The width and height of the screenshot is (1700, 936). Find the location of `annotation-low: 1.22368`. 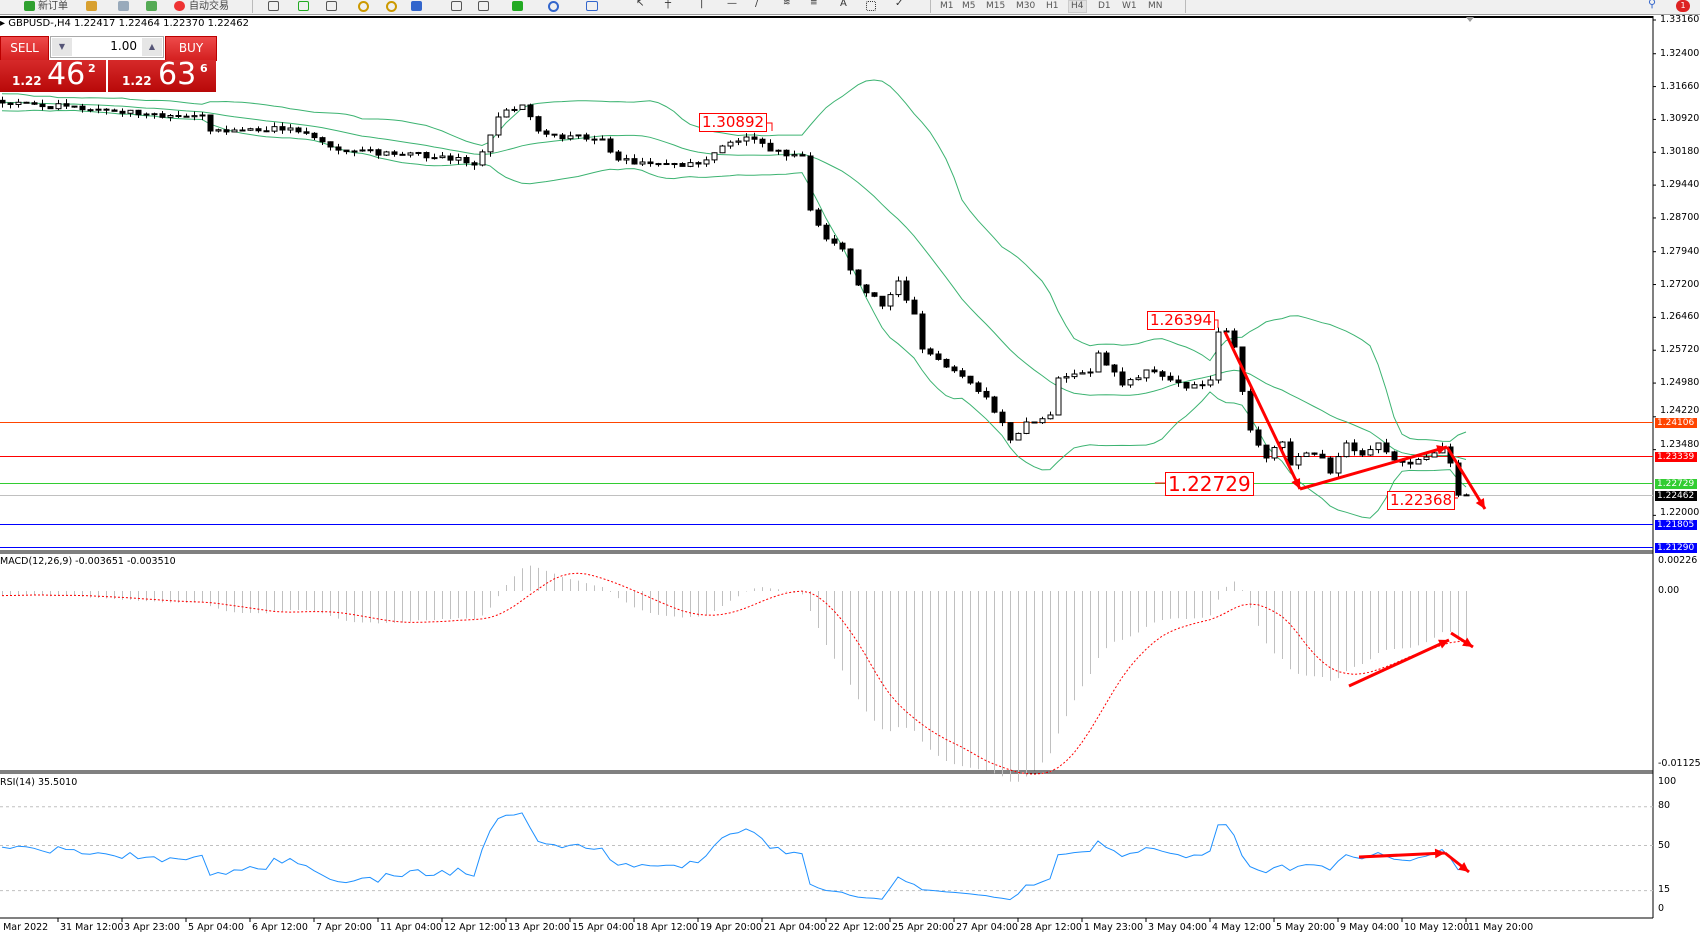

annotation-low: 1.22368 is located at coordinates (1421, 500).